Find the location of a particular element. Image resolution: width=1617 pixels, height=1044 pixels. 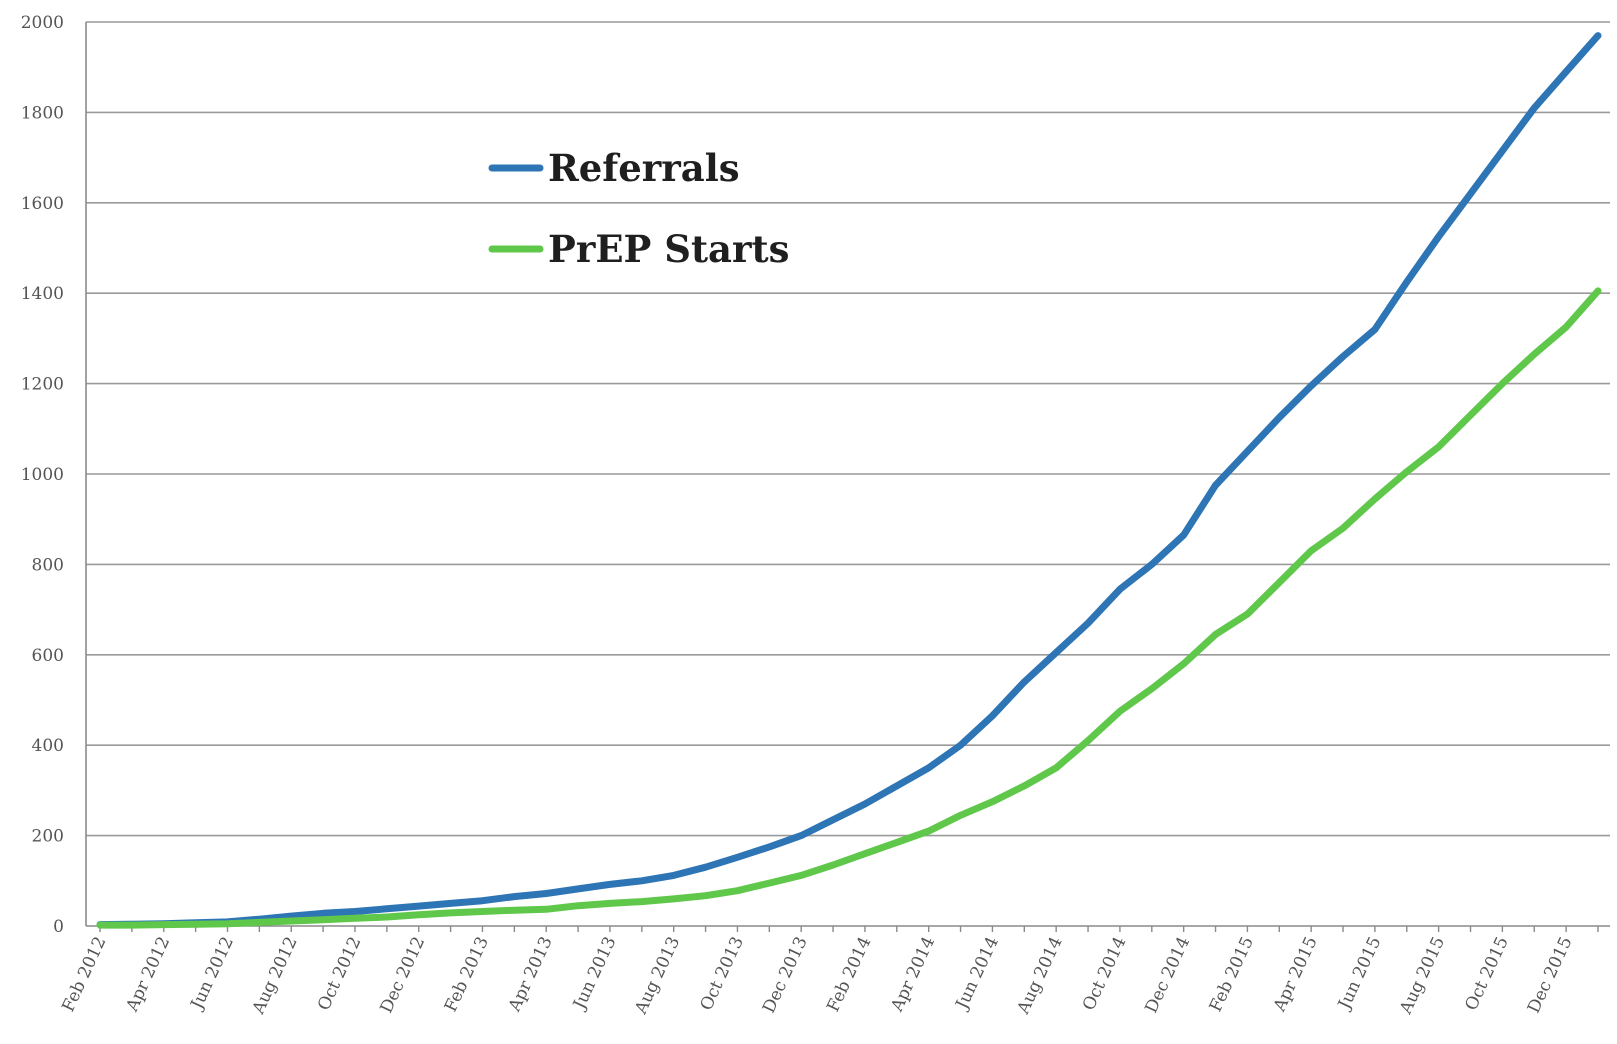

y-tick-label: 800 is located at coordinates (48, 565).